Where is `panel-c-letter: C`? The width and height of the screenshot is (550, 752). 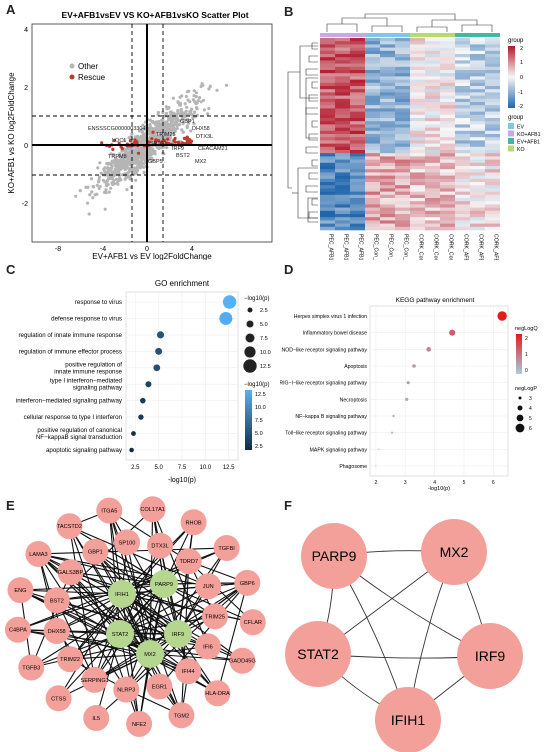
panel-c-letter: C is located at coordinates (11, 269).